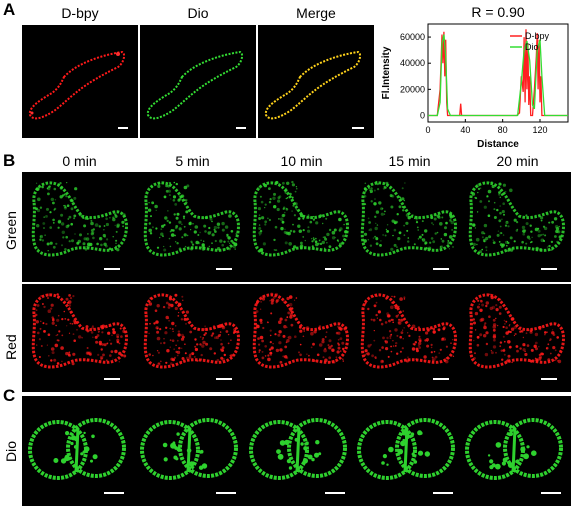  What do you see at coordinates (198, 13) in the screenshot?
I see `label-dio: Dio` at bounding box center [198, 13].